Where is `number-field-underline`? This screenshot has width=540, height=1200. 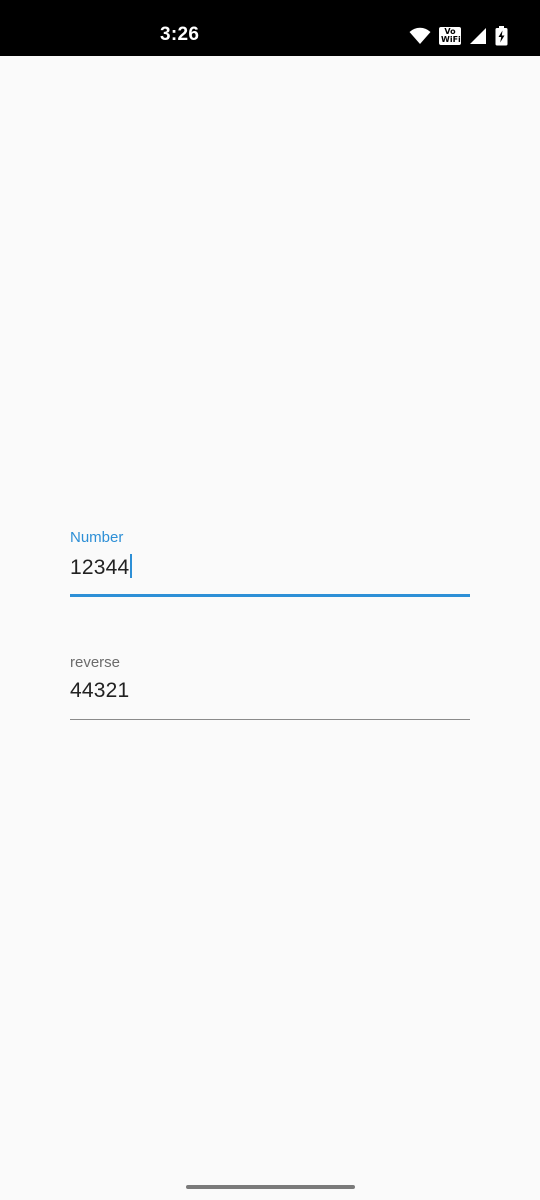
number-field-underline is located at coordinates (270, 595).